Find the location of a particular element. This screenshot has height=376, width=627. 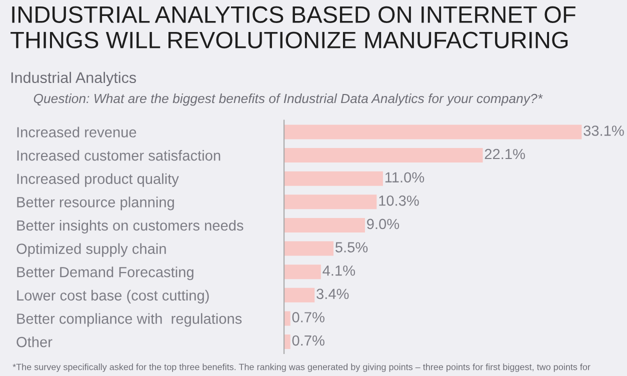

data-label: 3.4% is located at coordinates (332, 294).